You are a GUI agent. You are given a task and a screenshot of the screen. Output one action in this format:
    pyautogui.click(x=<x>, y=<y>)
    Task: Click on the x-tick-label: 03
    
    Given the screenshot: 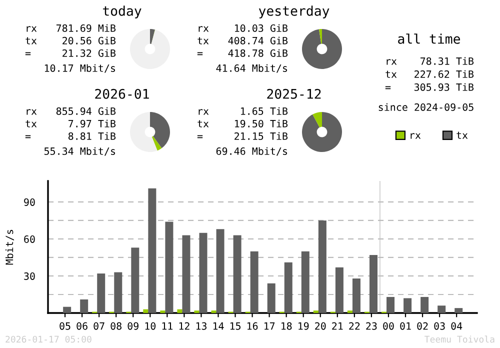 What is the action you would take?
    pyautogui.click(x=439, y=326)
    